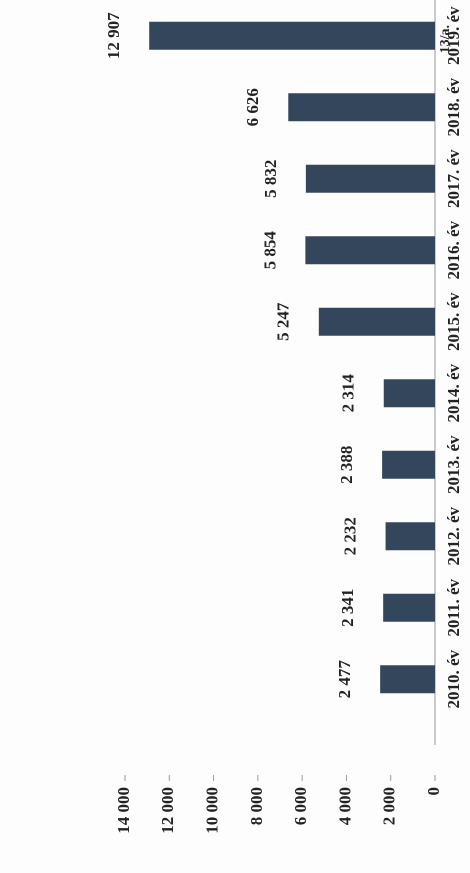 This screenshot has width=470, height=873. I want to click on x-tick-label: 2015. év, so click(453, 321).